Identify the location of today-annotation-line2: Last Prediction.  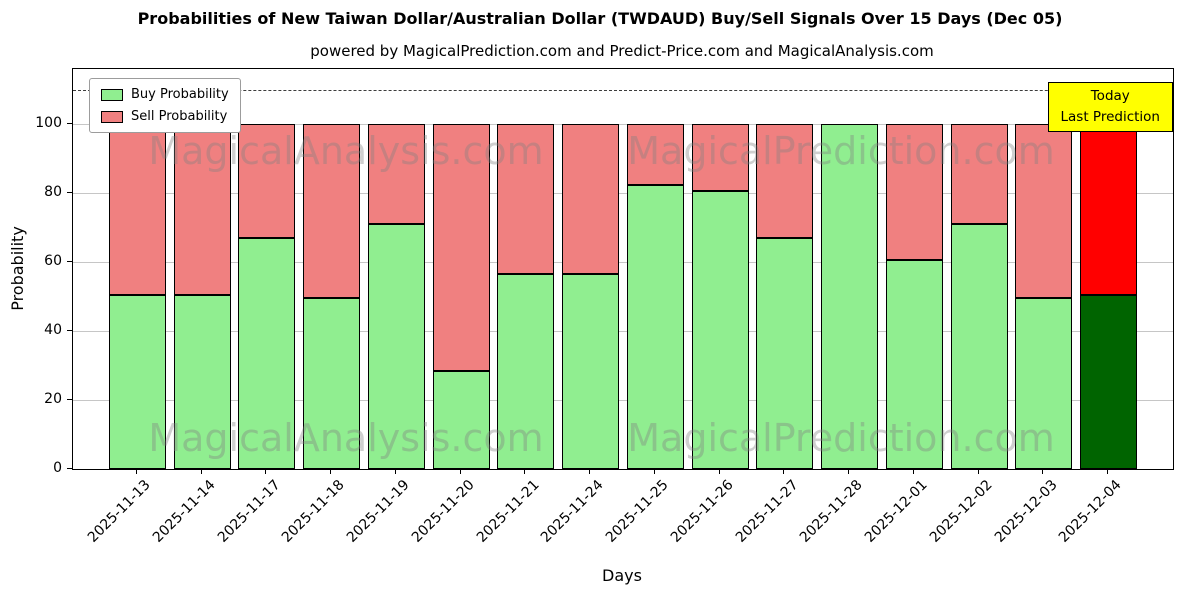
(1110, 116).